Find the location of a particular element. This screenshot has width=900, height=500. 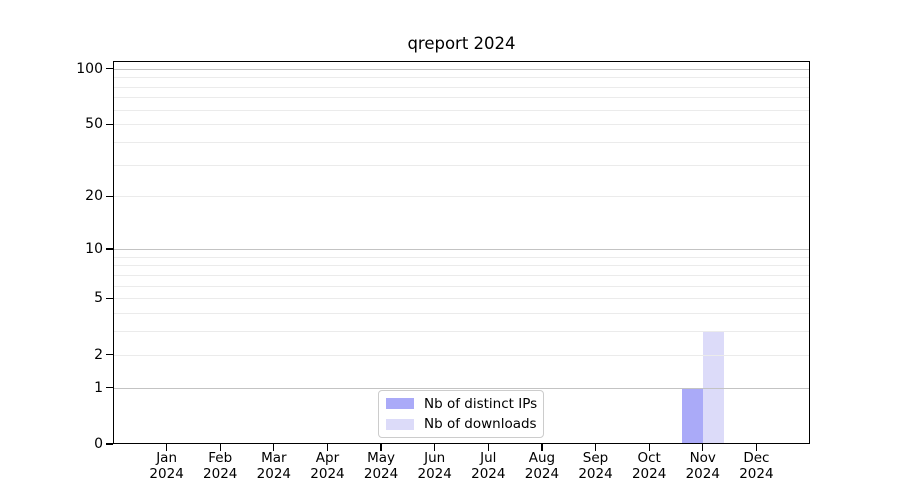

month-label: Jun is located at coordinates (435, 458).